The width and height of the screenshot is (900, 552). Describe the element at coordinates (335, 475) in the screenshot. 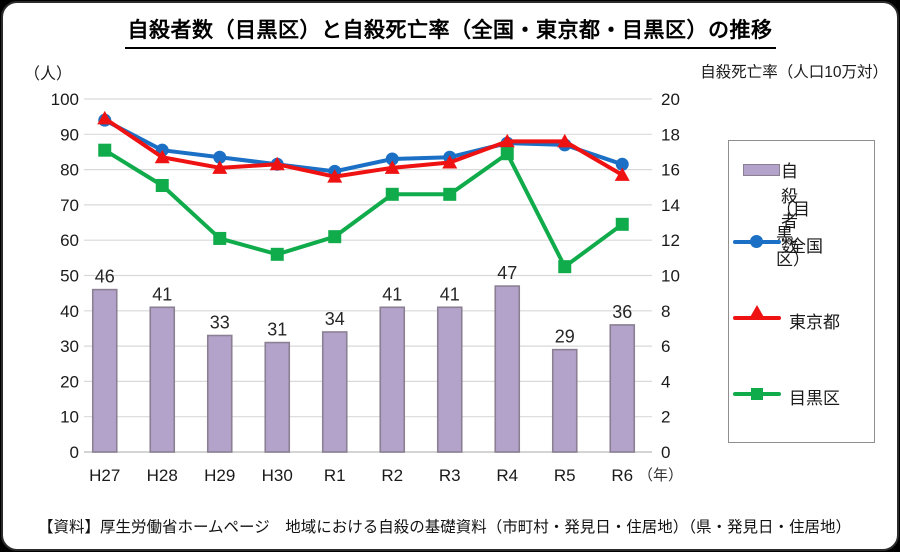

I see `x-axis-category-label: R1` at that location.